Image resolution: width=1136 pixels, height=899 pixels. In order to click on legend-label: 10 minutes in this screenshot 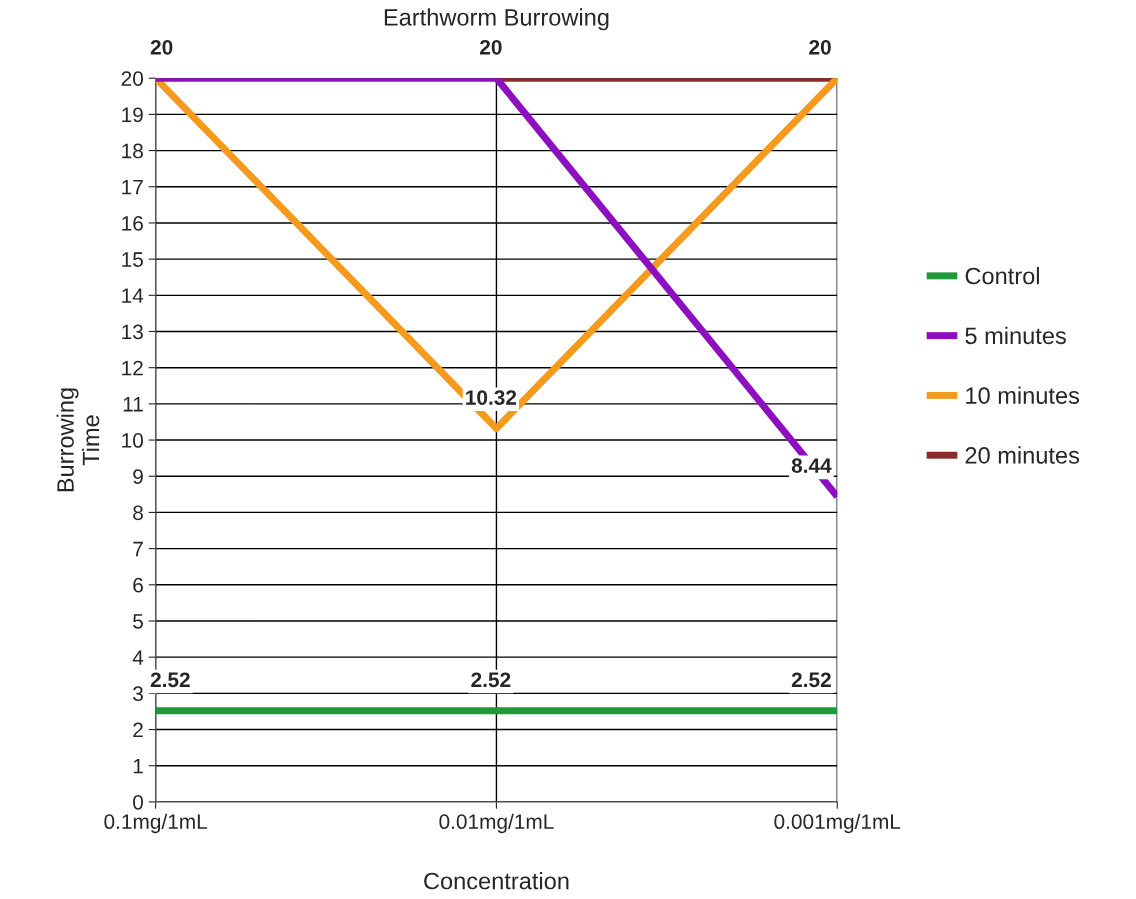, I will do `click(1023, 395)`.